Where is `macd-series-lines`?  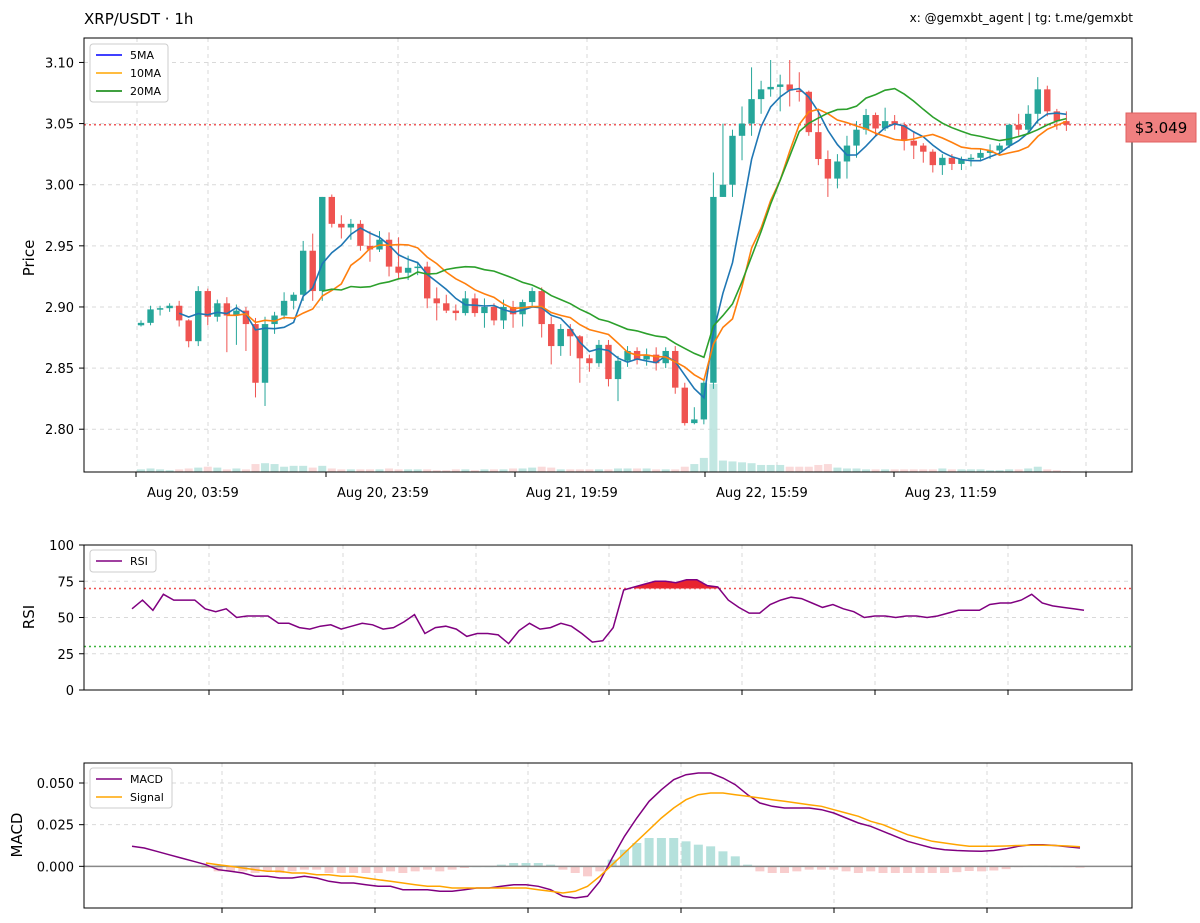
macd-series-lines is located at coordinates (606, 835).